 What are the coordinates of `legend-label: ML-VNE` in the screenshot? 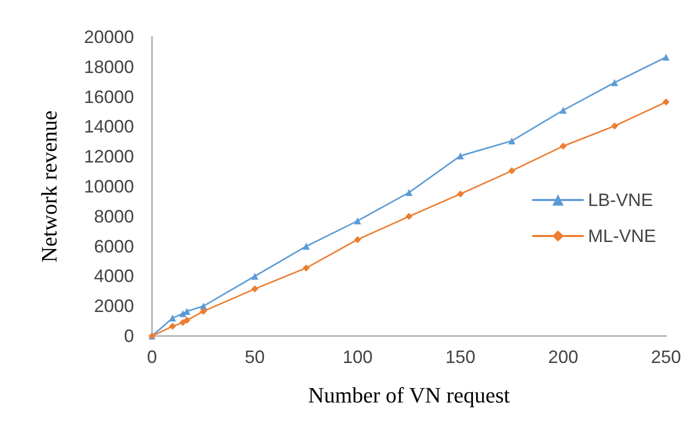 It's located at (622, 236).